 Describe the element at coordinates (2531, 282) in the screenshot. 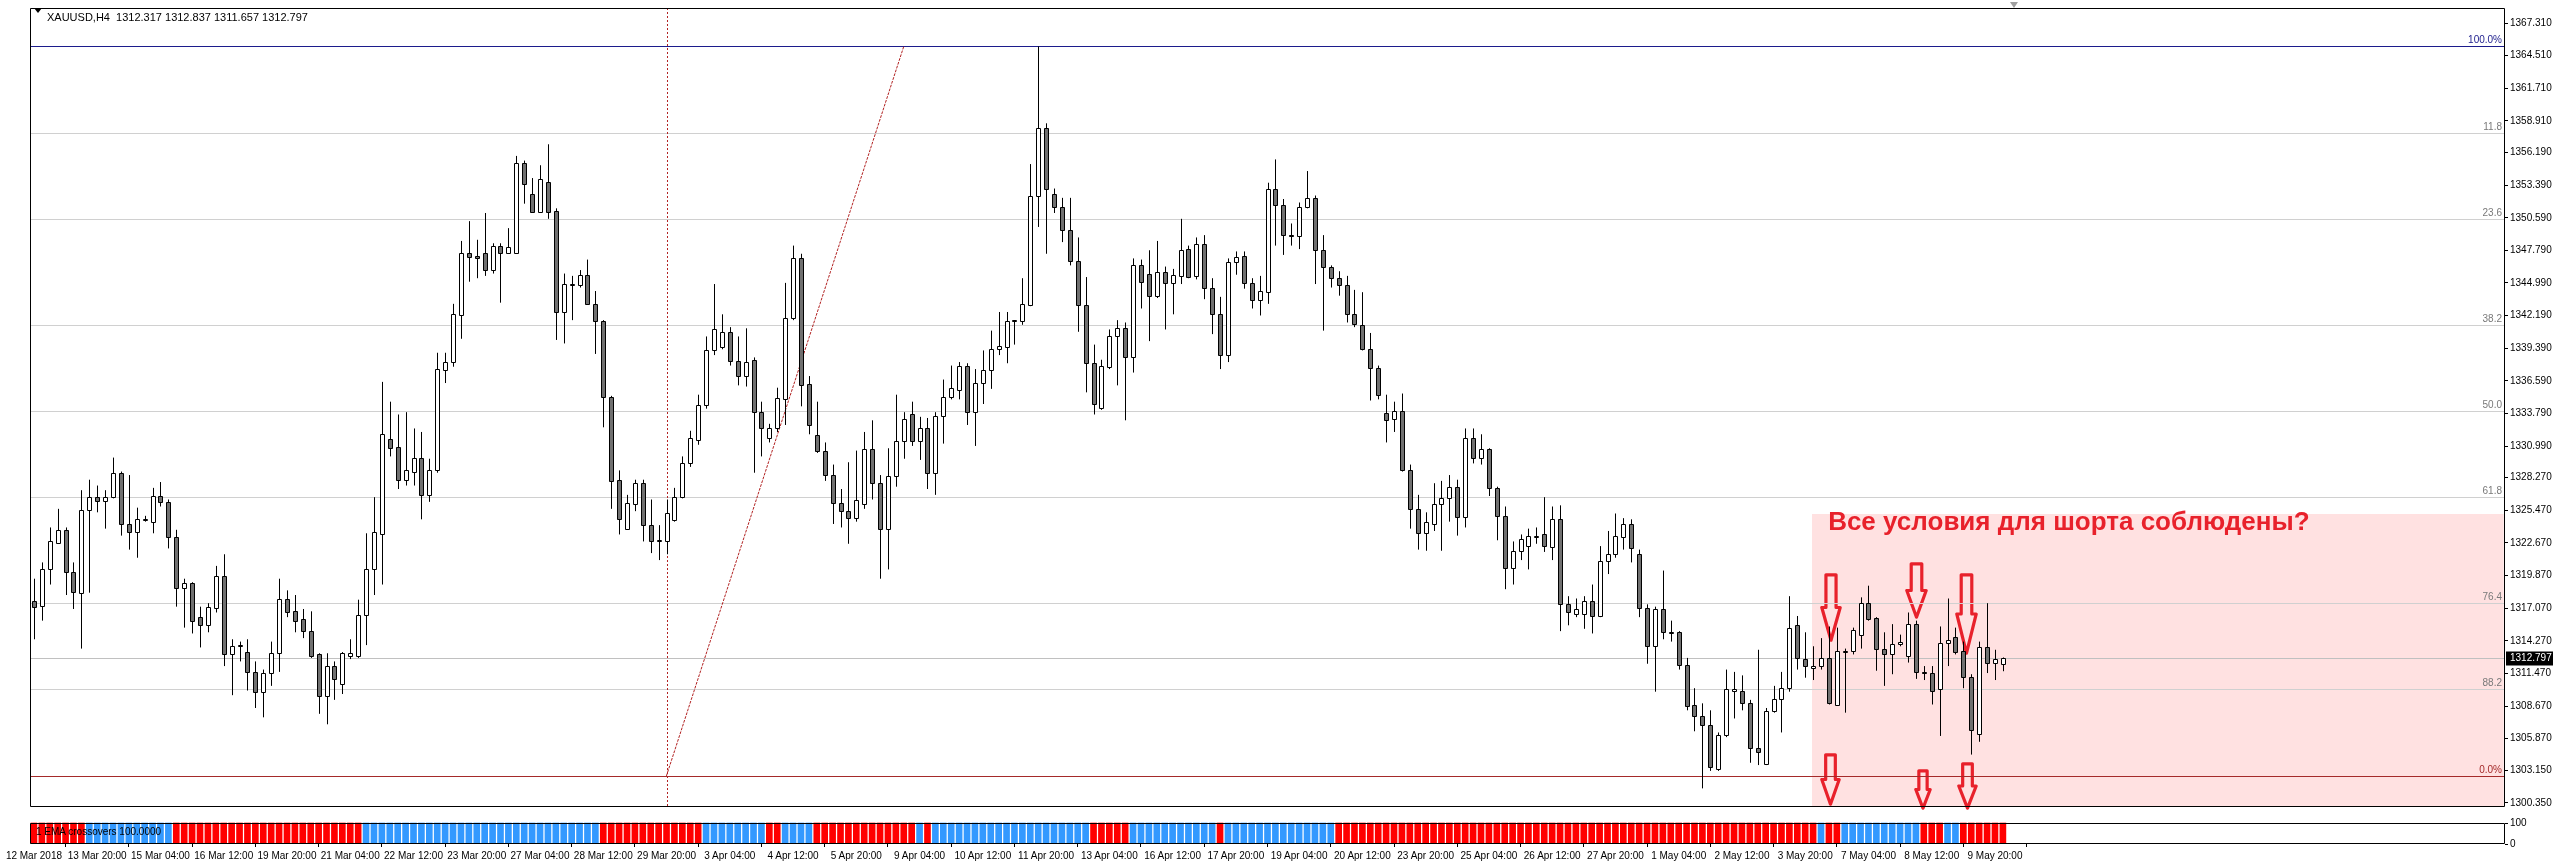

I see `y-tick-label: 1344.990` at that location.